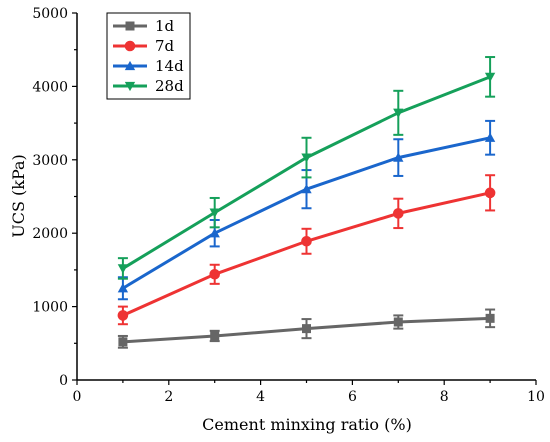 The height and width of the screenshot is (442, 550). Describe the element at coordinates (165, 46) in the screenshot. I see `legend-label: 7d` at that location.